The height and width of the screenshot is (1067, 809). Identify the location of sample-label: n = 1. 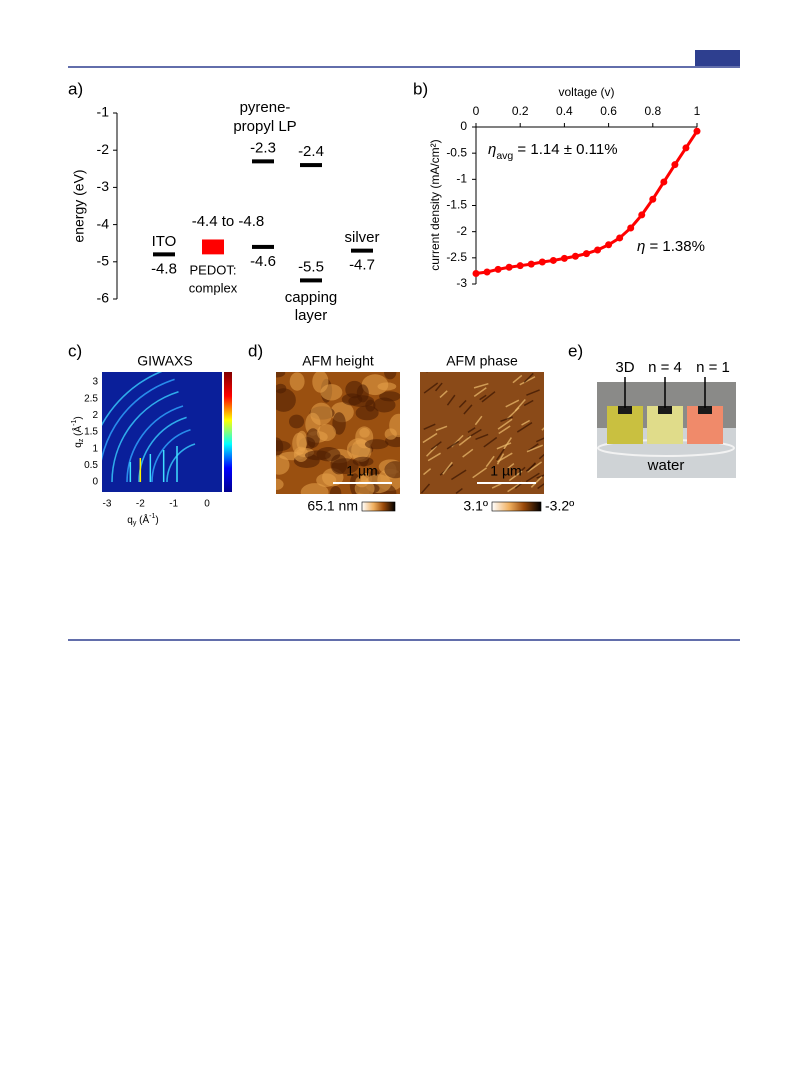
(713, 367).